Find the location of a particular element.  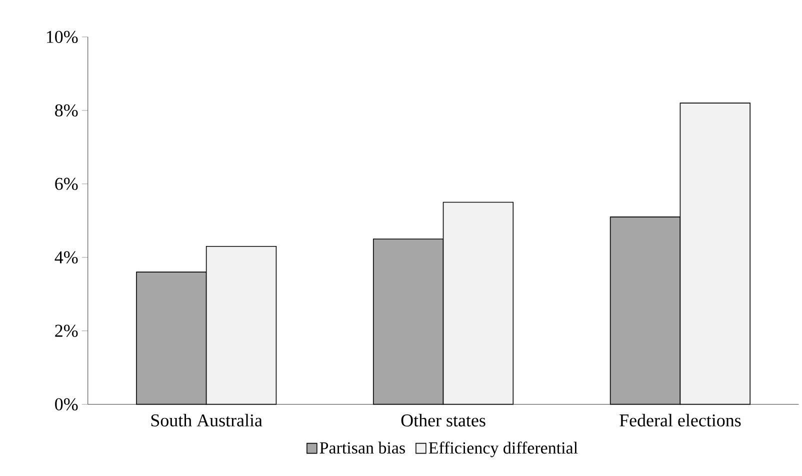

y-tick-label: 2% is located at coordinates (66, 330).